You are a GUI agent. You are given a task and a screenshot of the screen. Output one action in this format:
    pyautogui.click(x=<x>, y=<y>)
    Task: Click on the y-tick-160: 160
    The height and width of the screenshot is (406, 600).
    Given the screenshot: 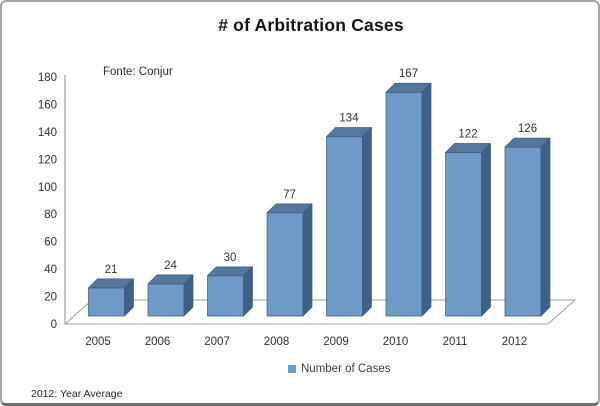 What is the action you would take?
    pyautogui.click(x=47, y=105)
    